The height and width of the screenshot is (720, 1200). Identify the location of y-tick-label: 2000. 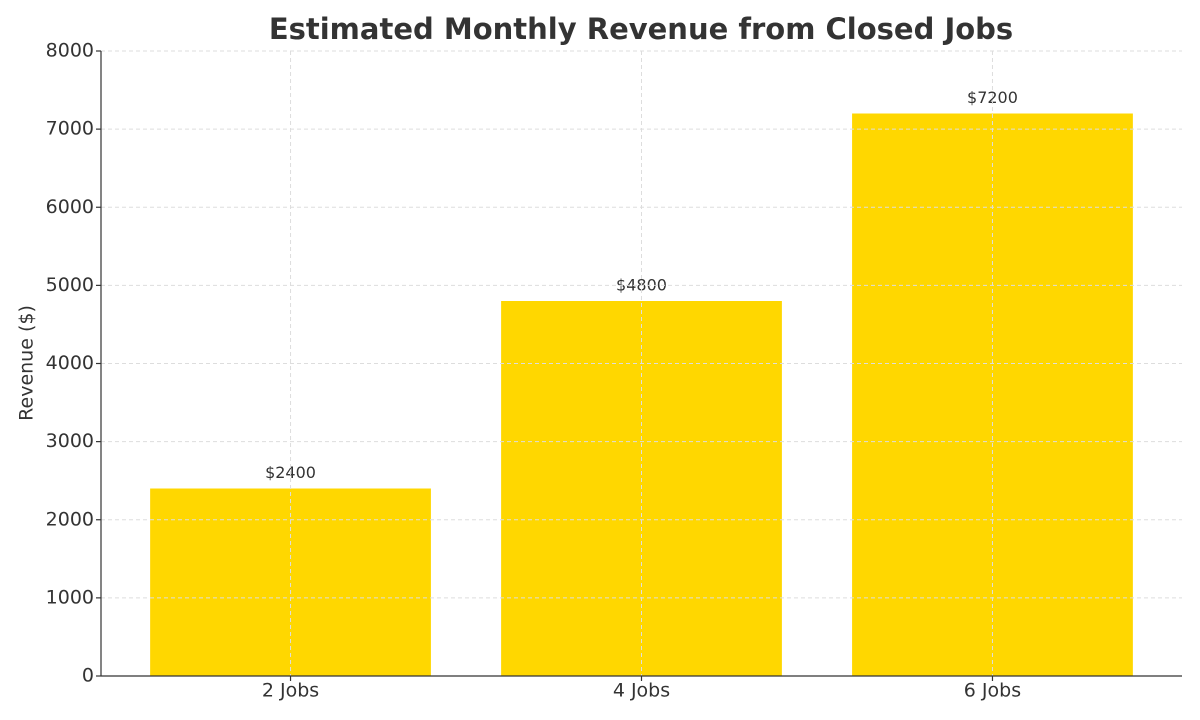
(70, 519).